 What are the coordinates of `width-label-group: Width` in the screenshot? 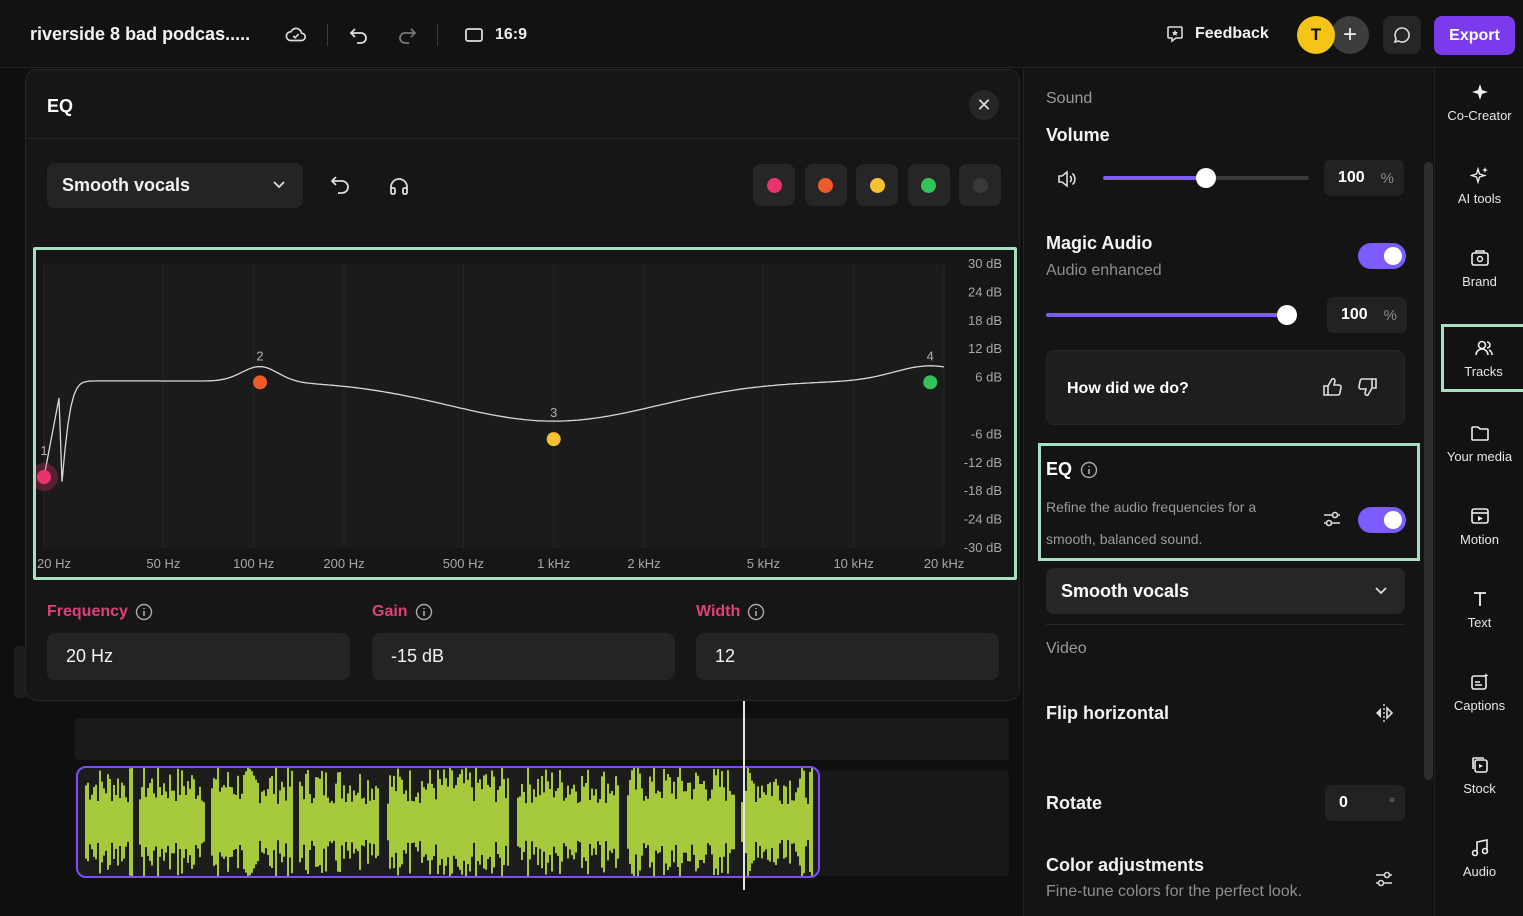 It's located at (730, 612).